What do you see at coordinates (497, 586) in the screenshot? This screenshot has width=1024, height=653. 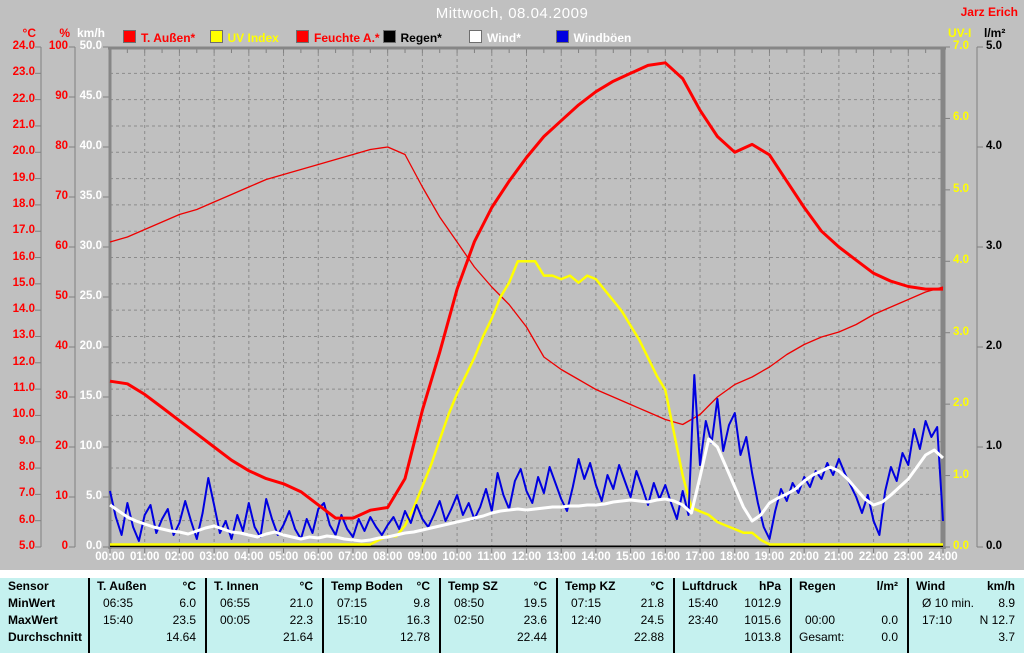 I see `table-group-header: Temp SZ °C` at bounding box center [497, 586].